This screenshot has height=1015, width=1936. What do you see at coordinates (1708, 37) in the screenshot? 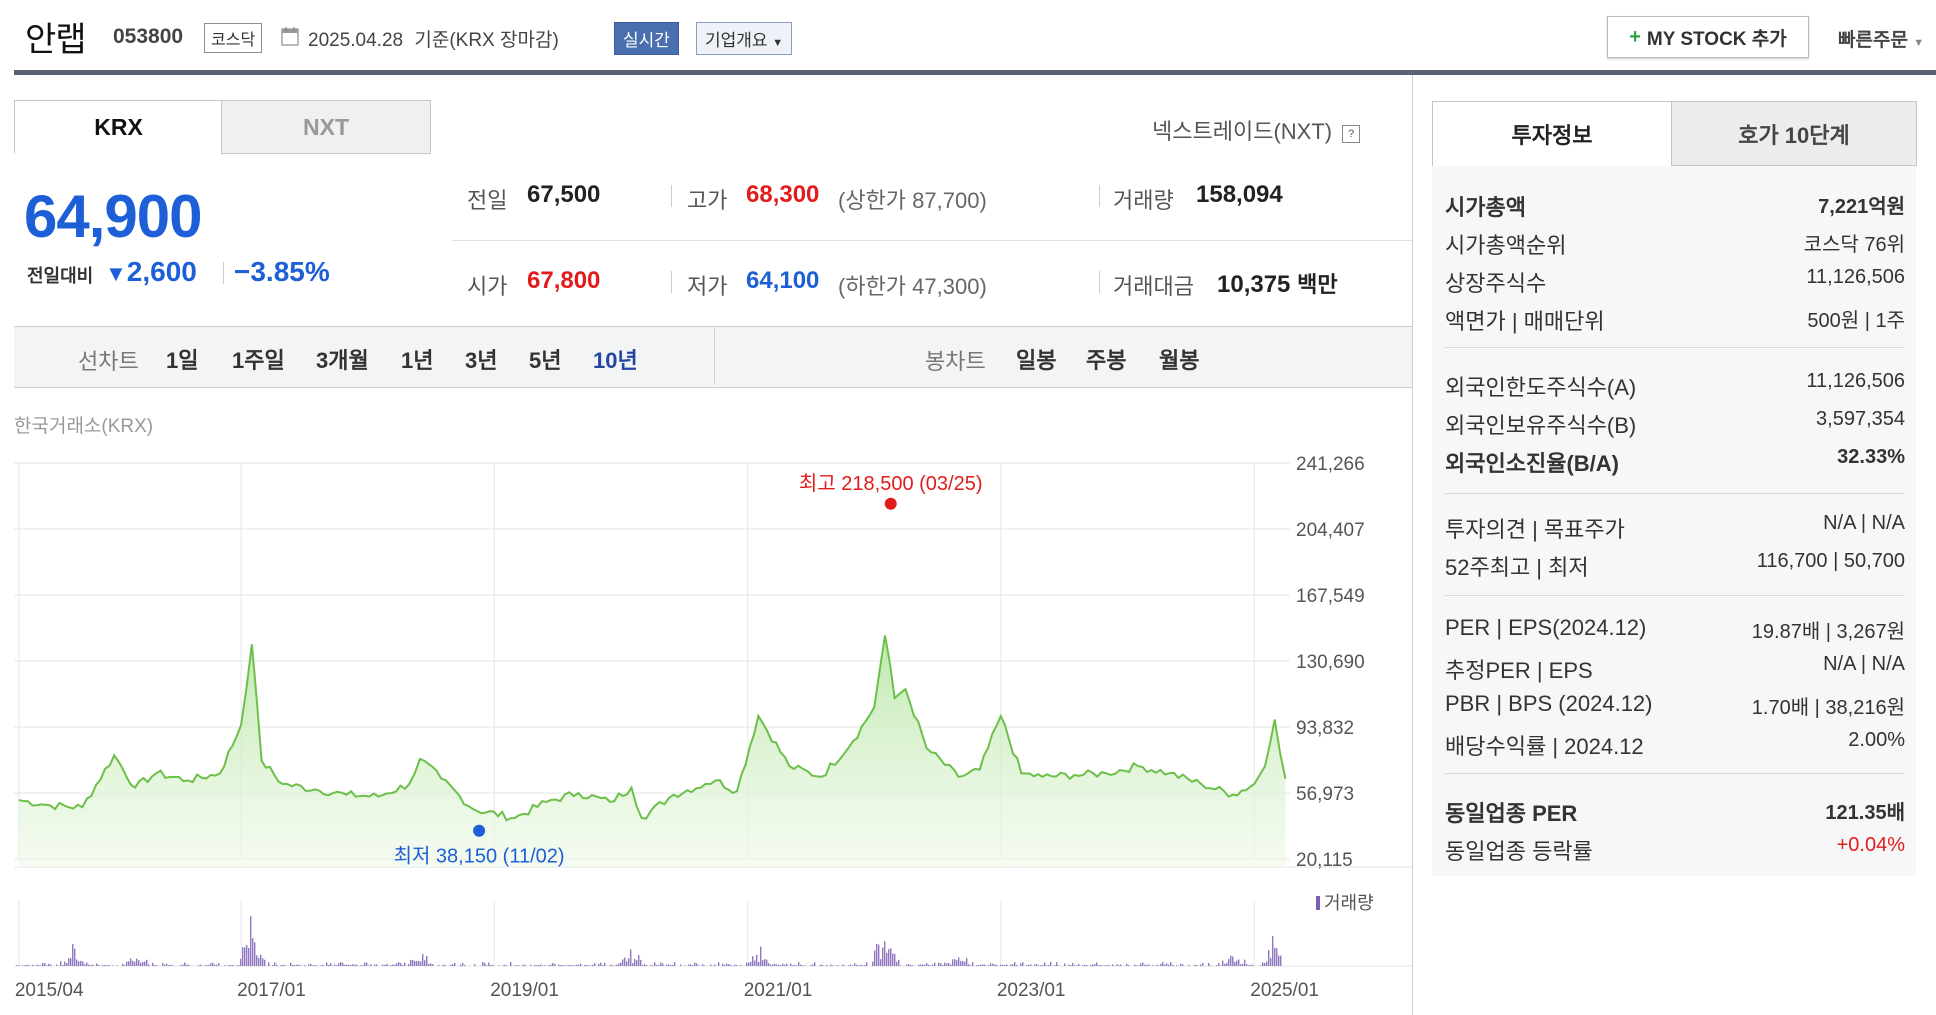
I see `add-mystock-button: + MY STOCK 추가` at bounding box center [1708, 37].